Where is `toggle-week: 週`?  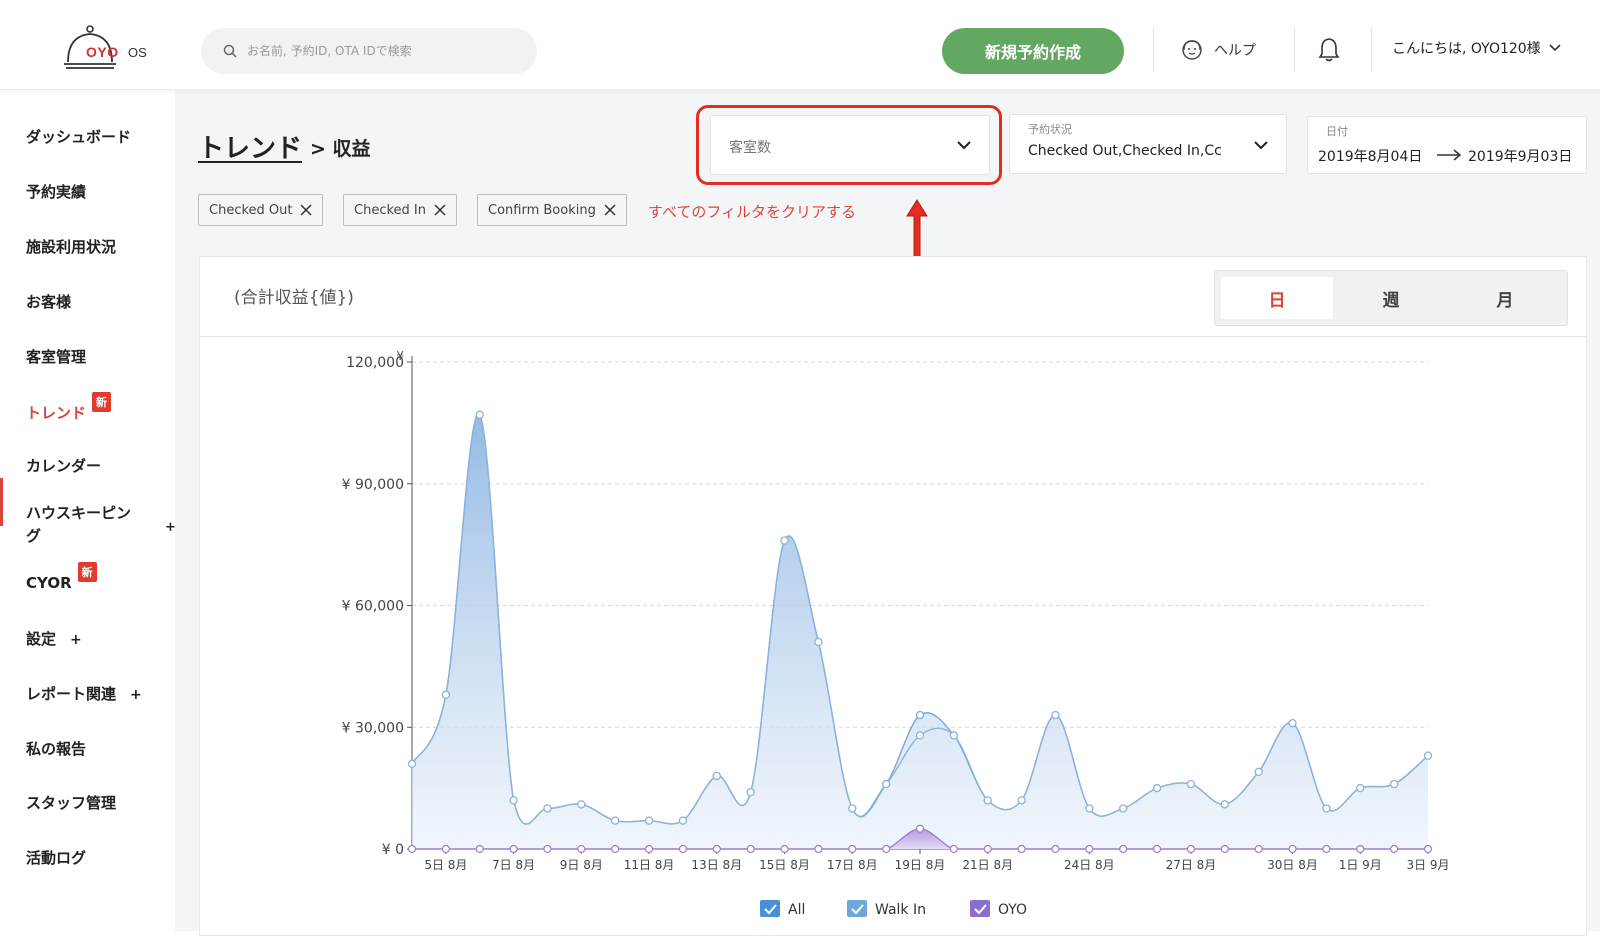 toggle-week: 週 is located at coordinates (1391, 300).